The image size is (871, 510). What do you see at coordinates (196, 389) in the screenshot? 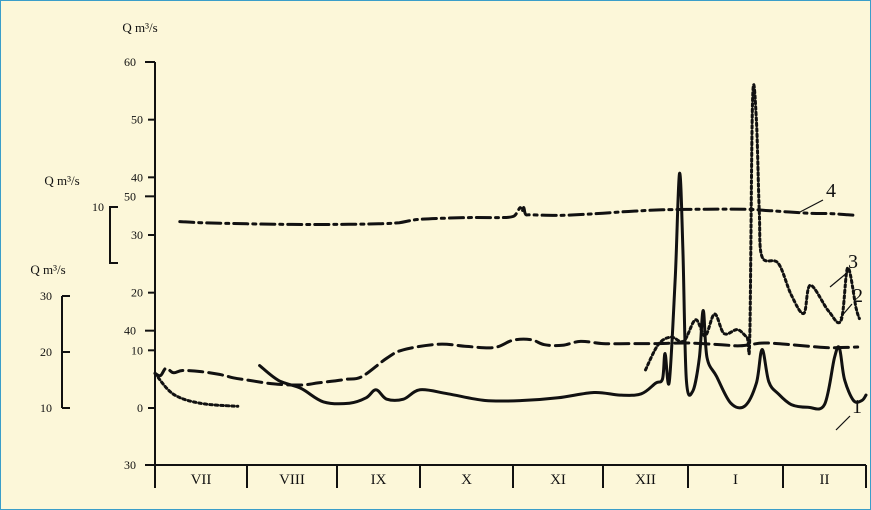
I see `series-3-line-seg0` at bounding box center [196, 389].